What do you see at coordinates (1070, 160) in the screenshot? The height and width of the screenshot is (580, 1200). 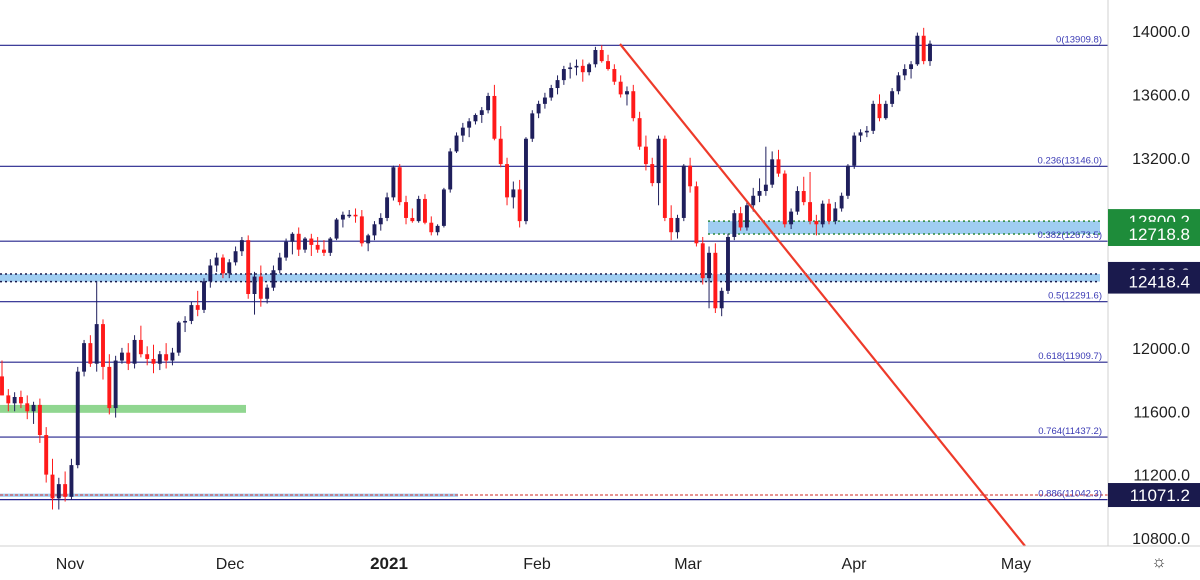 I see `fib-label: 0.236(13146.0)` at bounding box center [1070, 160].